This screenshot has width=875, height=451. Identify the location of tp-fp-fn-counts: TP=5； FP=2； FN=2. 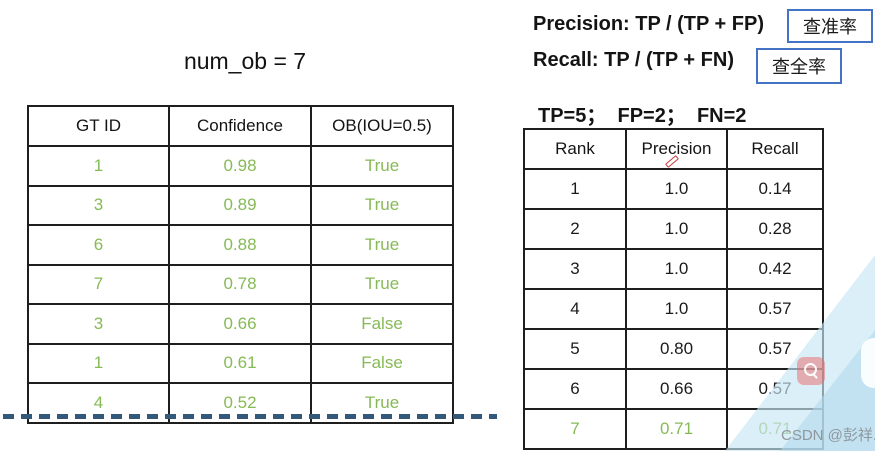
(642, 116).